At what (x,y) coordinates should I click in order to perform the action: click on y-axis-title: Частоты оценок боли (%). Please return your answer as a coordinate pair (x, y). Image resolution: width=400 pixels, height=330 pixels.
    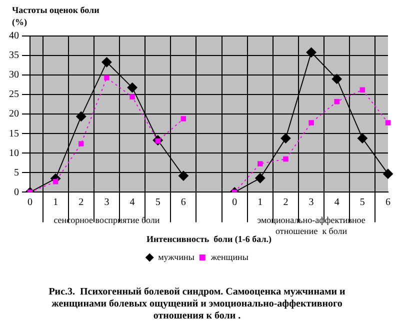
    Looking at the image, I should click on (56, 15).